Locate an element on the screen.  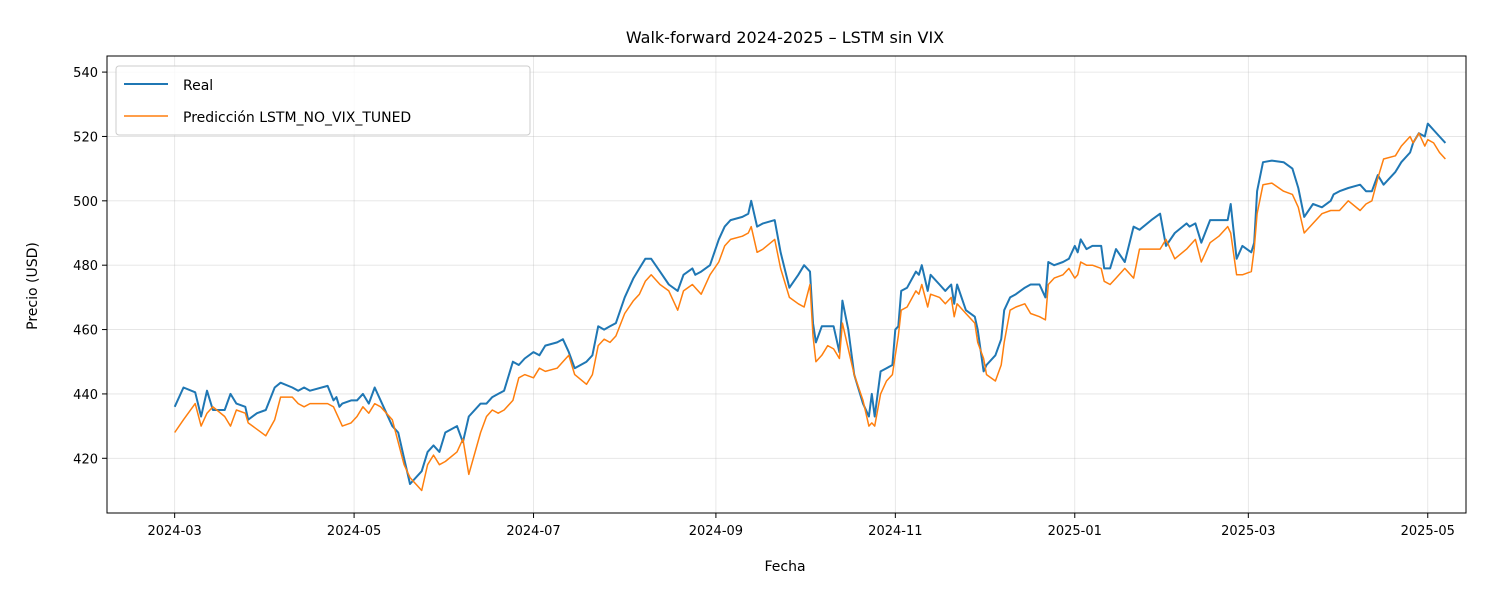
y-axis: 420 440 460 480 500 520 540 is located at coordinates (90, 266).